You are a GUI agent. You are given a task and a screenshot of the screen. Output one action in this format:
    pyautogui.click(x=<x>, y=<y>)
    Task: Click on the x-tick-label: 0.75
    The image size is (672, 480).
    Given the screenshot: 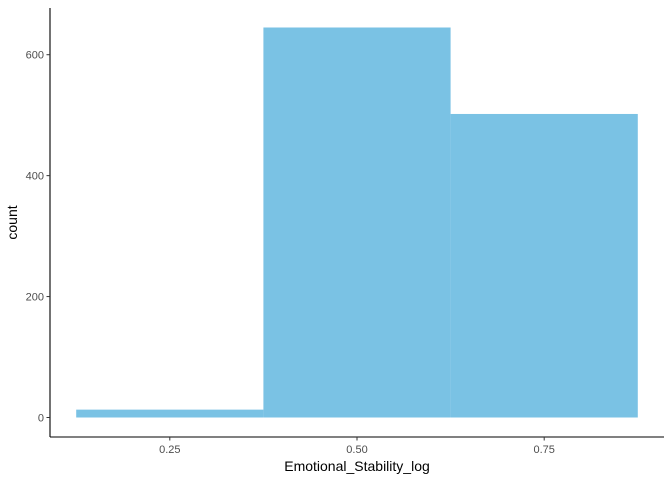 What is the action you would take?
    pyautogui.click(x=543, y=450)
    